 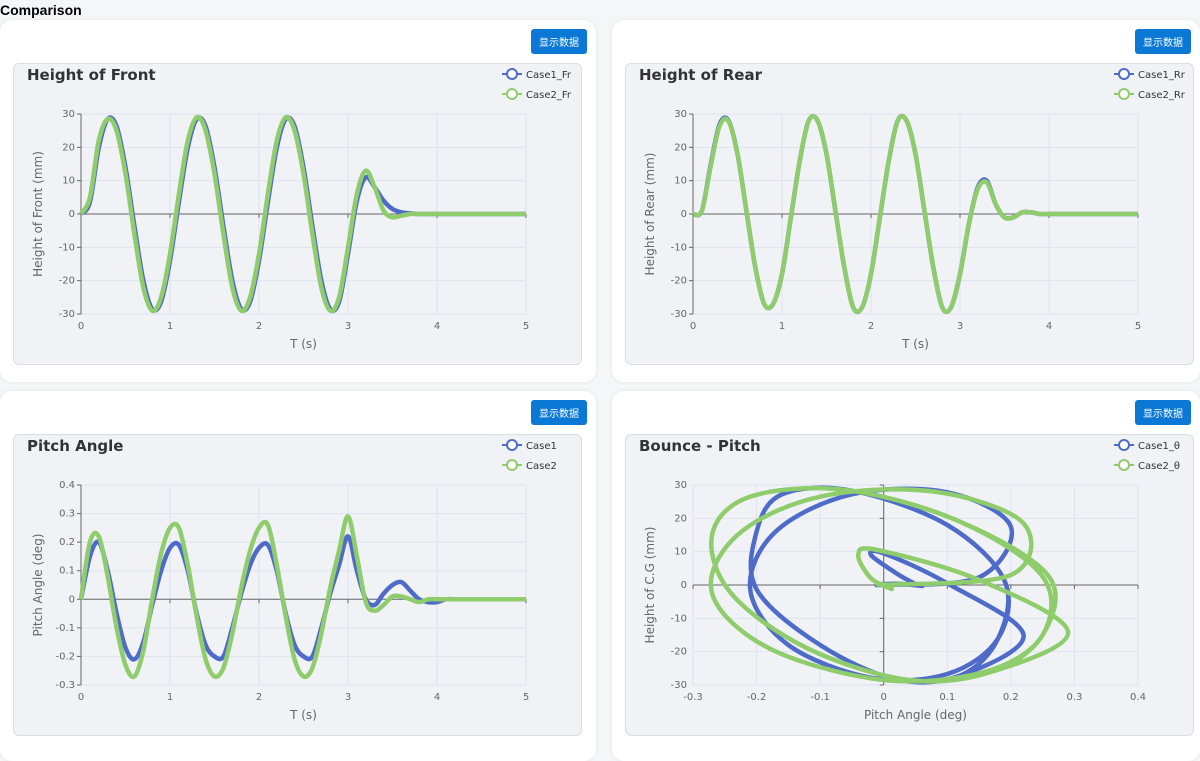 I want to click on y-tick-label: -0.2, so click(x=65, y=656).